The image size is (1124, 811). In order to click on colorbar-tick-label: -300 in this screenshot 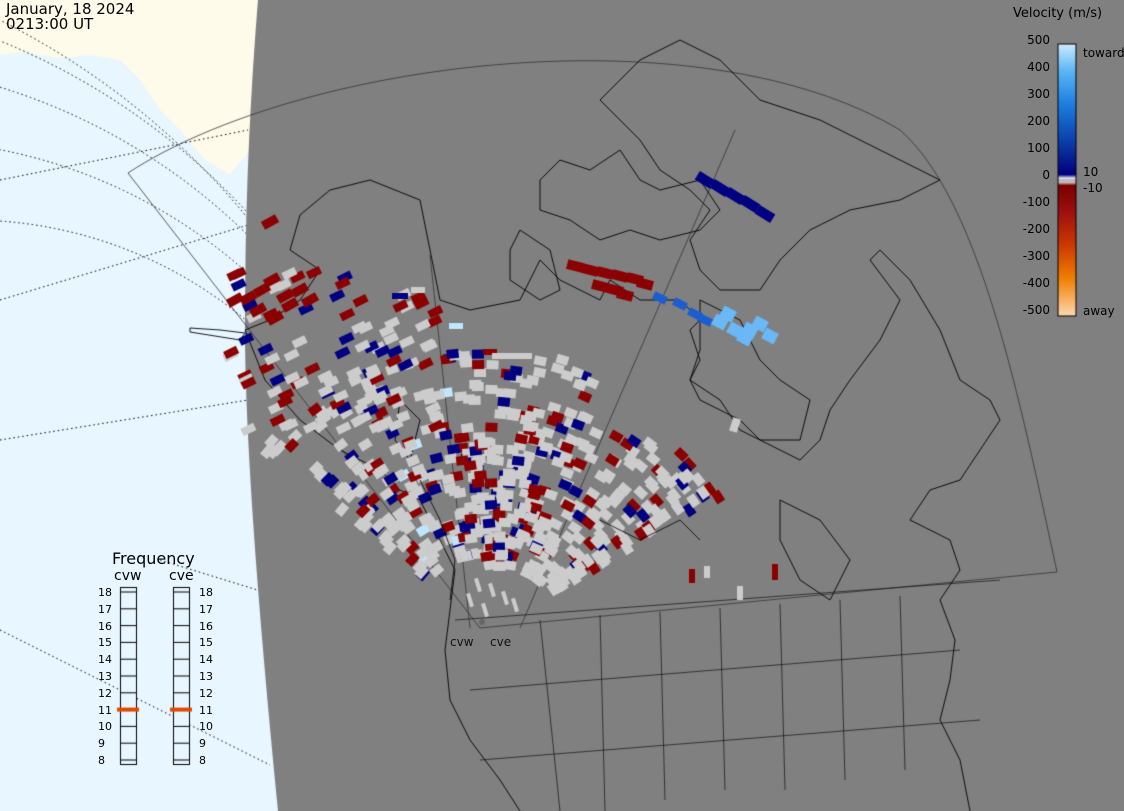, I will do `click(1036, 256)`.